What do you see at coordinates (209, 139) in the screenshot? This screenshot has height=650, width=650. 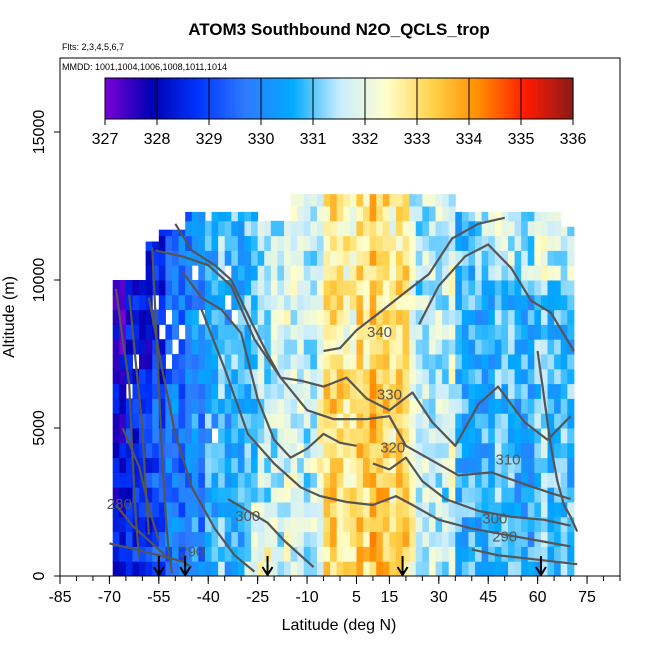 I see `colorbar-tick-label: 329` at bounding box center [209, 139].